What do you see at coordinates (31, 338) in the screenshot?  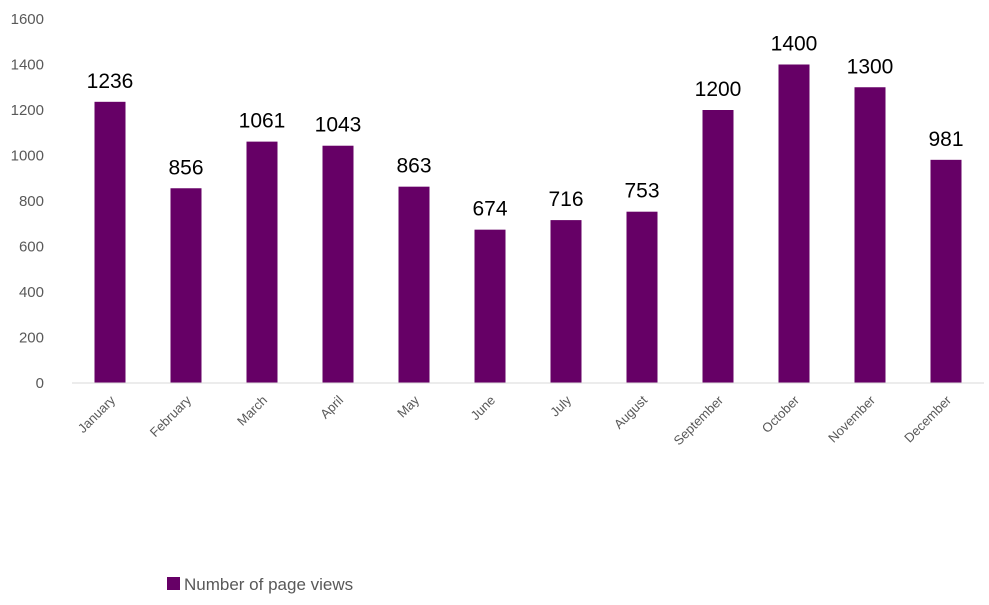 I see `y-tick-label: 200` at bounding box center [31, 338].